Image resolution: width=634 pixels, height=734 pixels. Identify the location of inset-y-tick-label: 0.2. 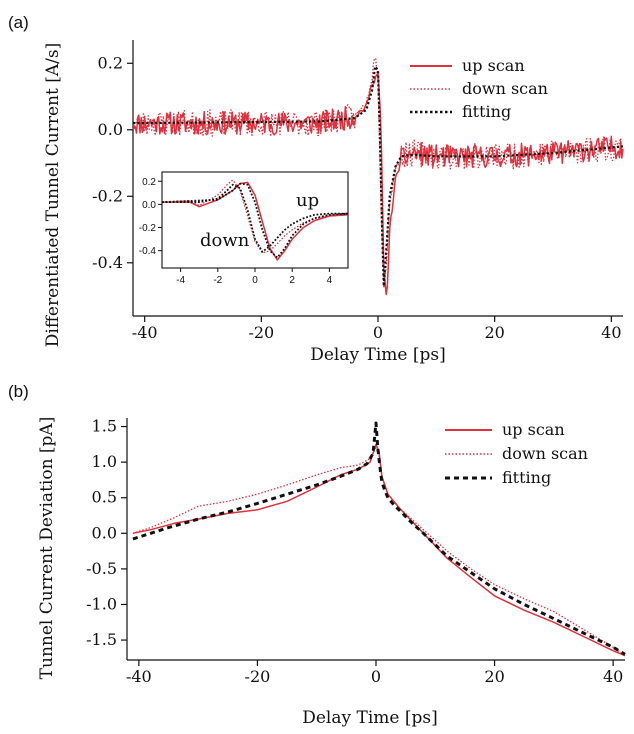
(149, 182).